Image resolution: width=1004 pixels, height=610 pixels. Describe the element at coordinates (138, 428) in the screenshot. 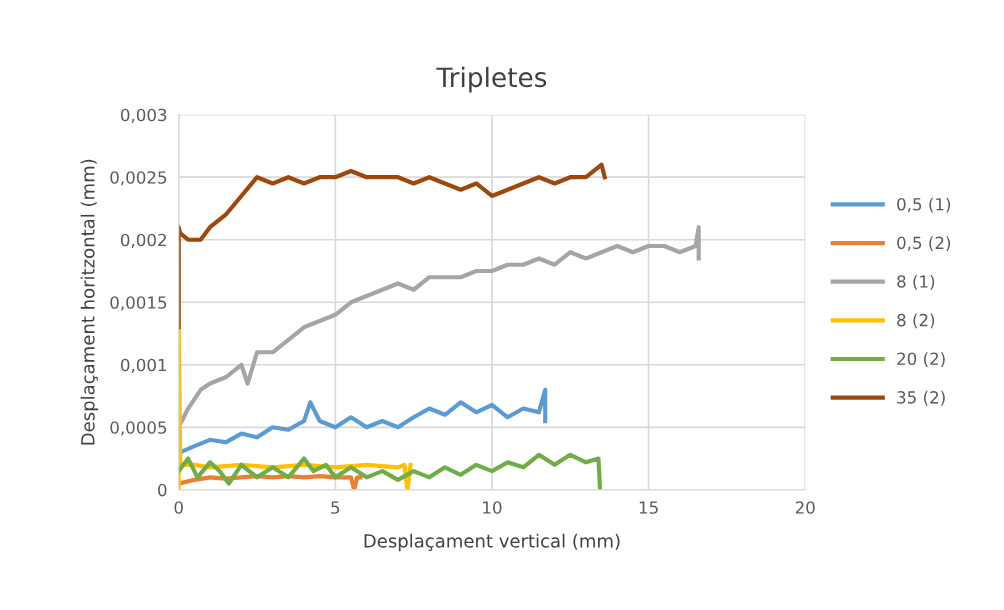

I see `y-tick-label: 0,0005` at that location.